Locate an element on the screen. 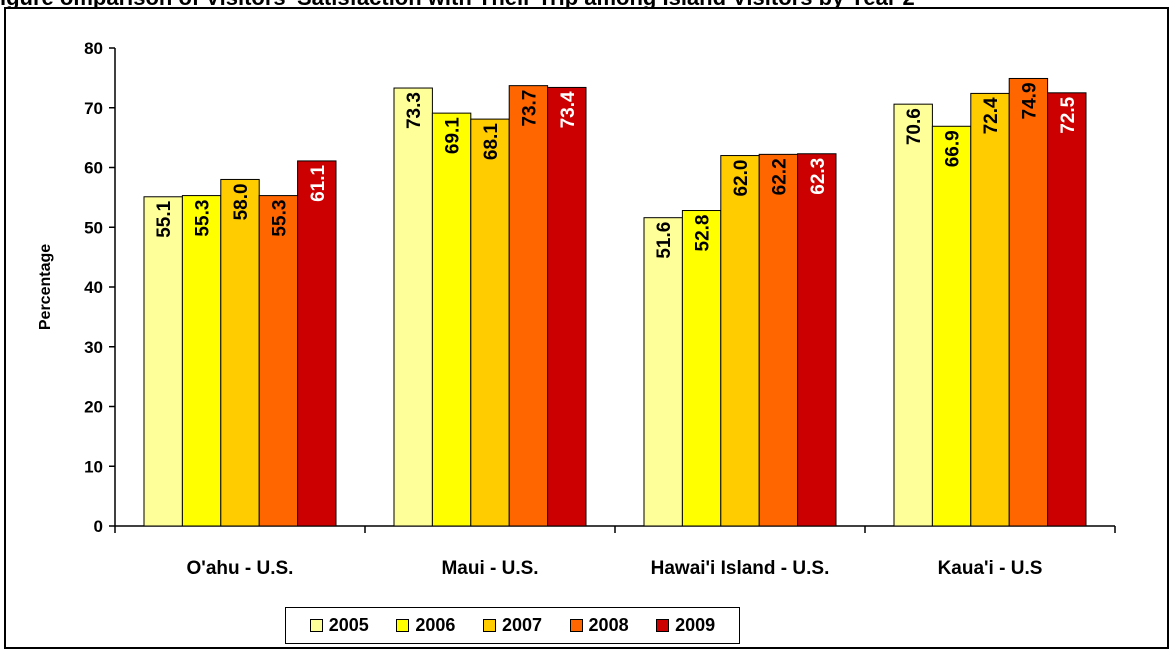 This screenshot has height=653, width=1174. data-label: 62.3 is located at coordinates (818, 176).